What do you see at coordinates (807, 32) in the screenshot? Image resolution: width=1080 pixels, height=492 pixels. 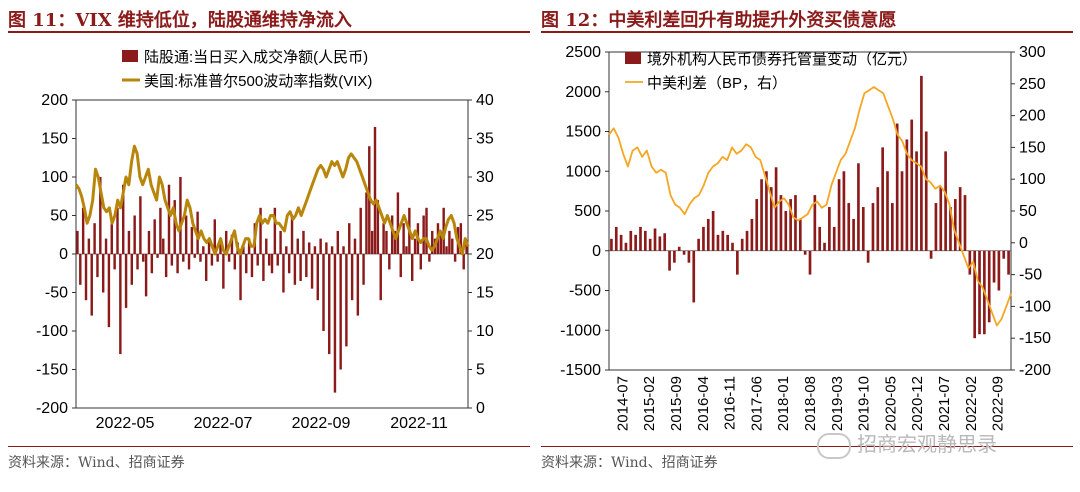 I see `fig12-title-rule` at bounding box center [807, 32].